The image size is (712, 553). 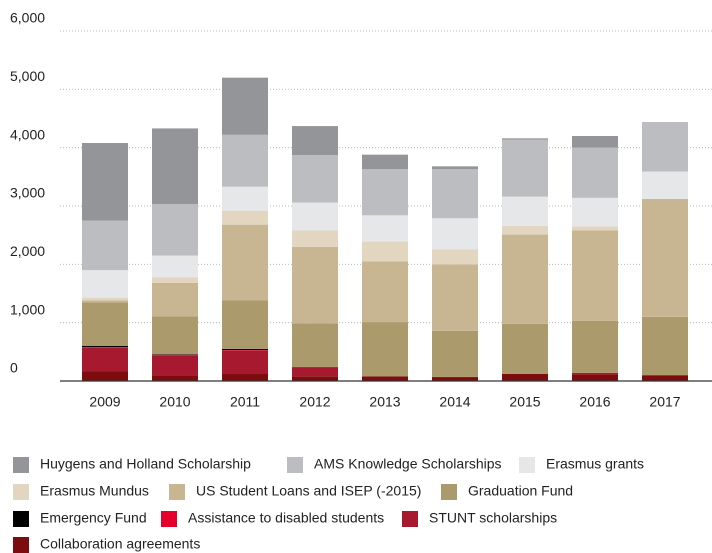 What do you see at coordinates (524, 402) in the screenshot?
I see `x-tick-label: 2015` at bounding box center [524, 402].